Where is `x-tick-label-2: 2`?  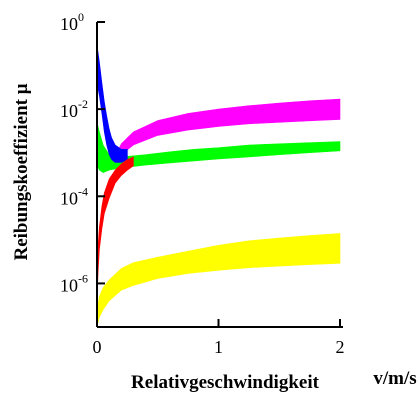
x-tick-label-2: 2 is located at coordinates (340, 347).